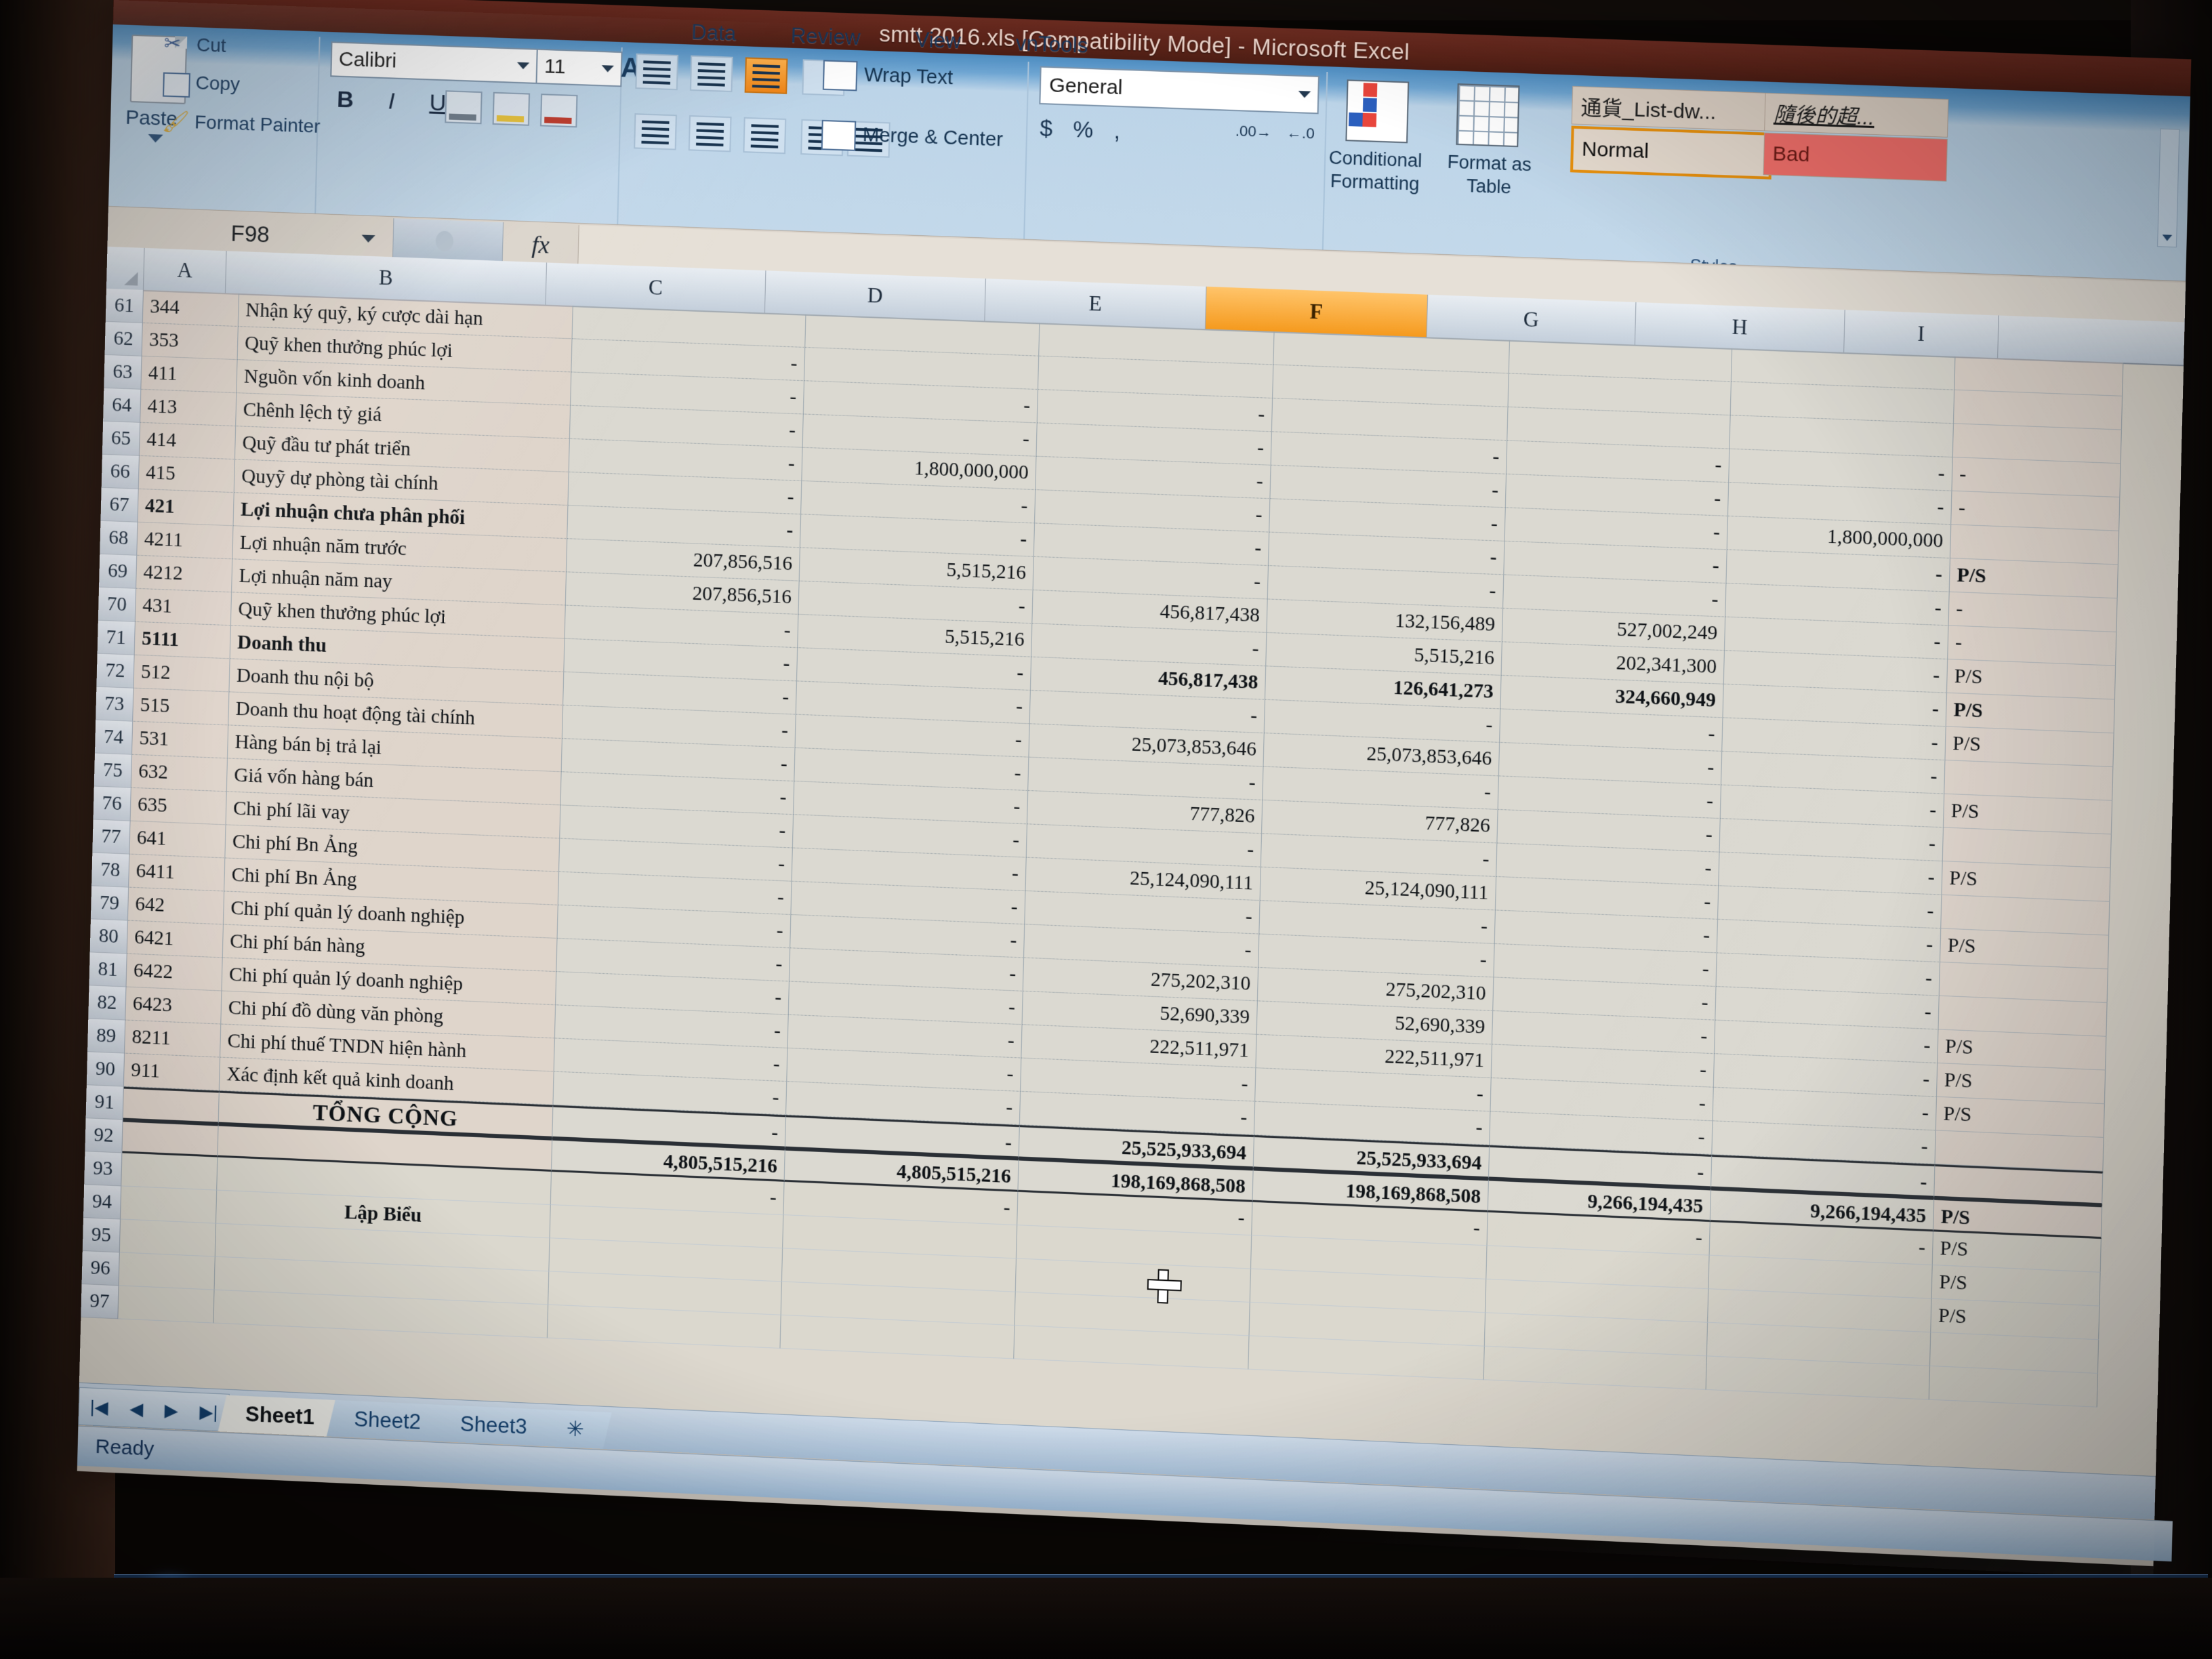 The image size is (2212, 1659). Describe the element at coordinates (875, 295) in the screenshot. I see `column-header-d: D` at that location.